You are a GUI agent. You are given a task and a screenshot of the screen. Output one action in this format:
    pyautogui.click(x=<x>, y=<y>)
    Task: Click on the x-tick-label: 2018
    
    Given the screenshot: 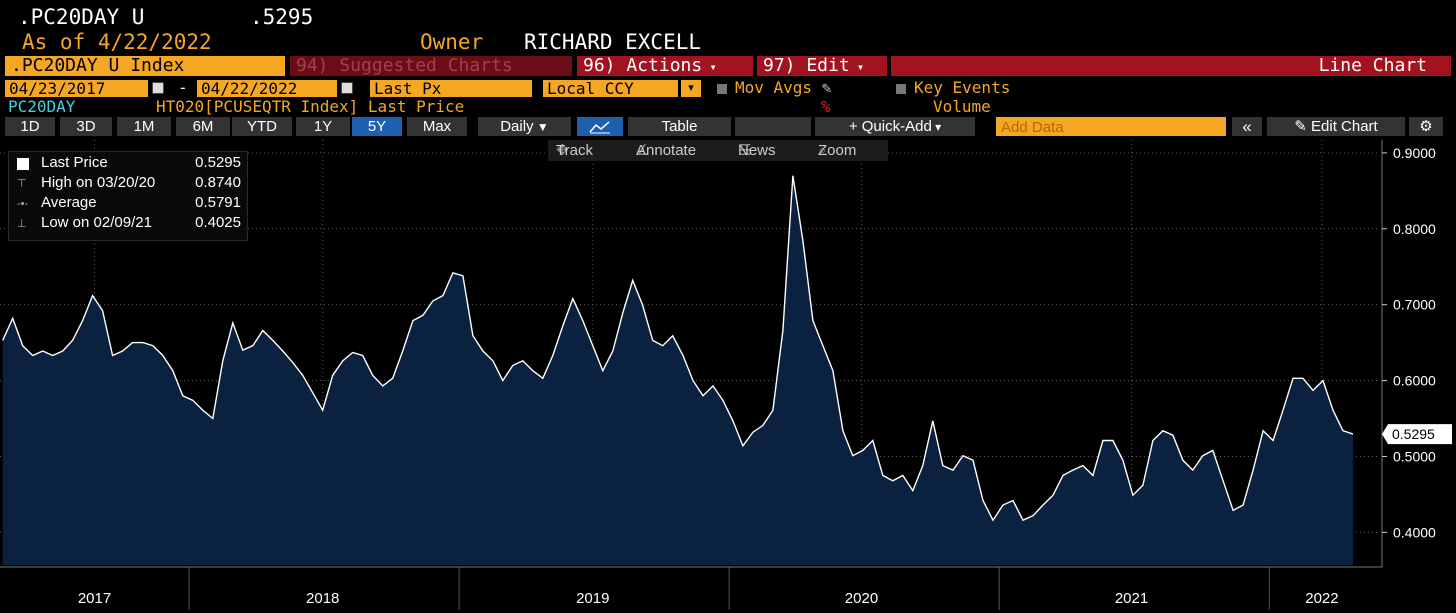 What is the action you would take?
    pyautogui.click(x=322, y=598)
    